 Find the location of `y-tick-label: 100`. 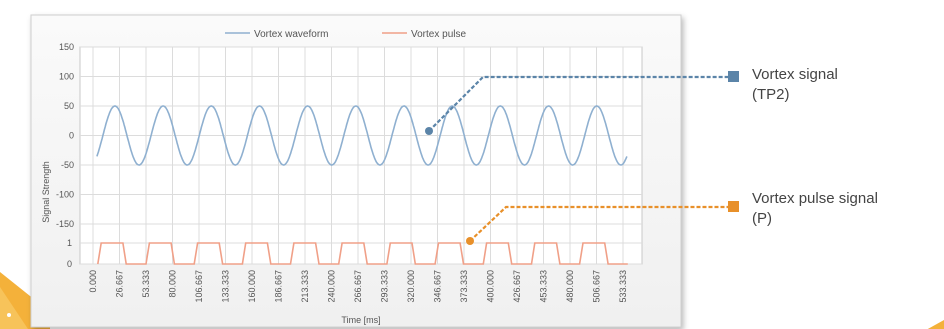

y-tick-label: 100 is located at coordinates (66, 77).